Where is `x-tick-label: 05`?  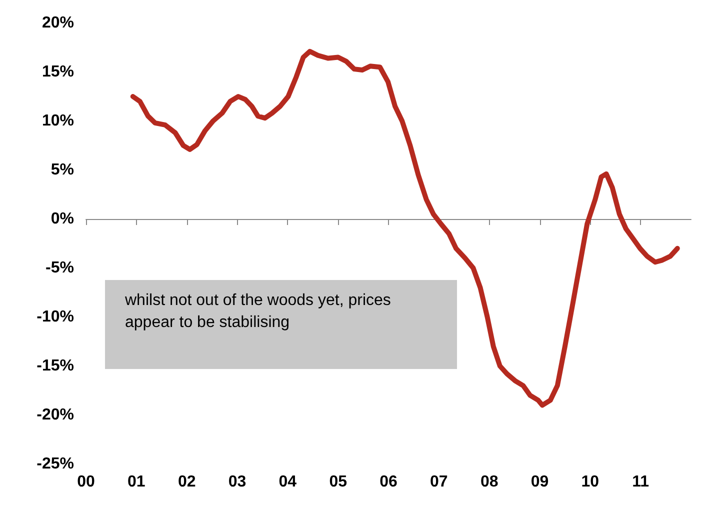 x-tick-label: 05 is located at coordinates (338, 482).